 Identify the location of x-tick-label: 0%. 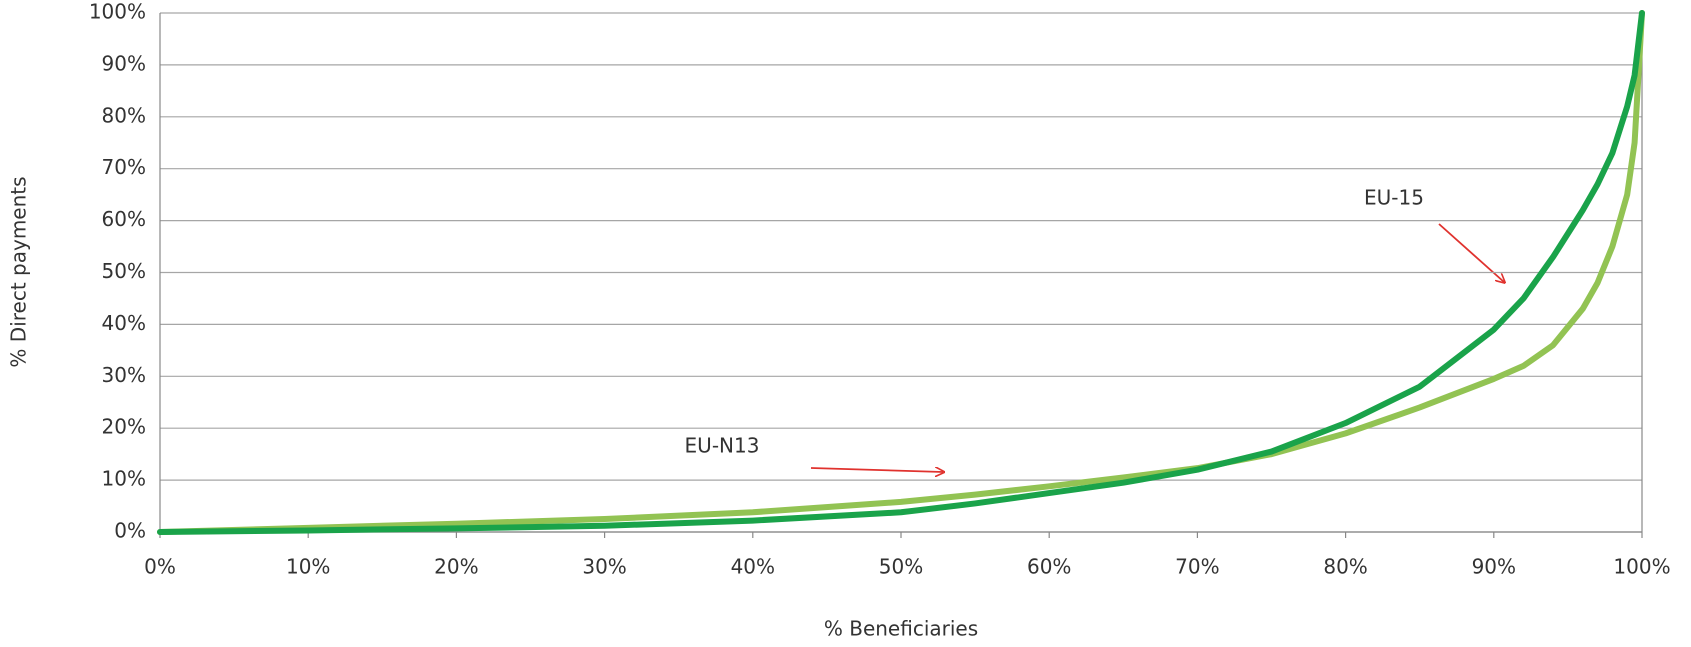
(160, 567).